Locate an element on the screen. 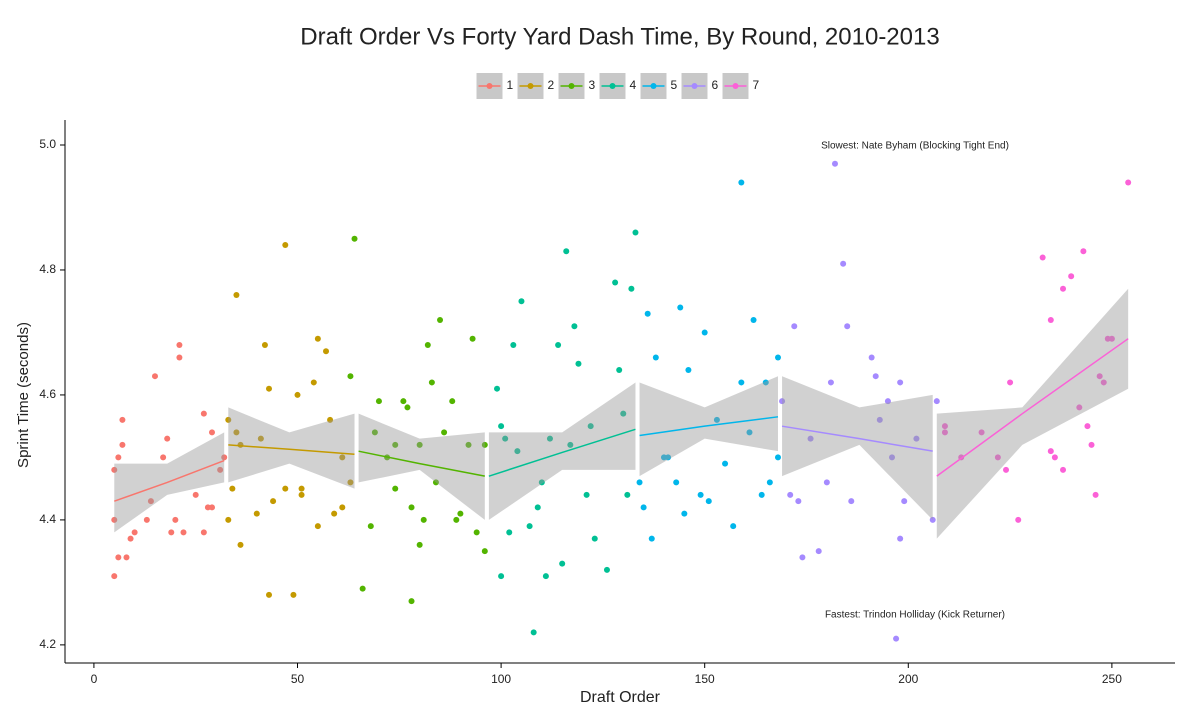  x-tick-label: 150 is located at coordinates (705, 679).